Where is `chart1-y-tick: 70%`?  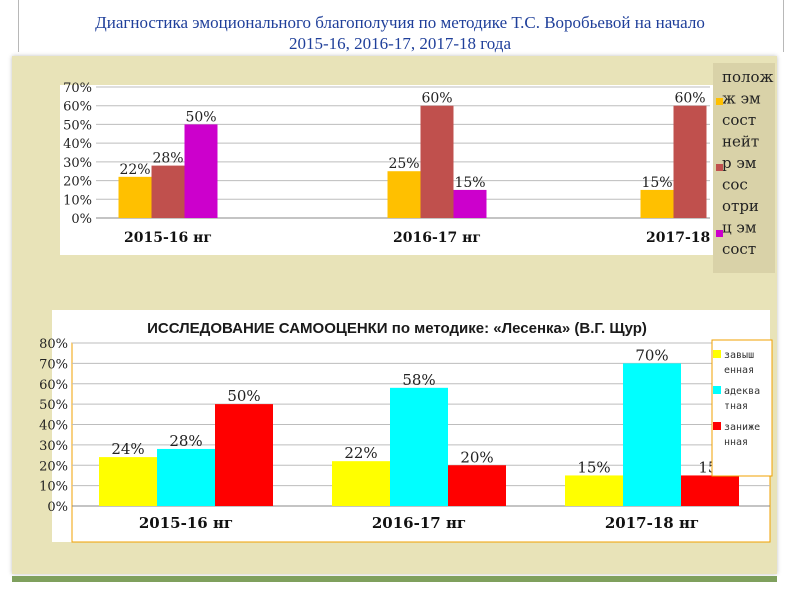 chart1-y-tick: 70% is located at coordinates (77, 88).